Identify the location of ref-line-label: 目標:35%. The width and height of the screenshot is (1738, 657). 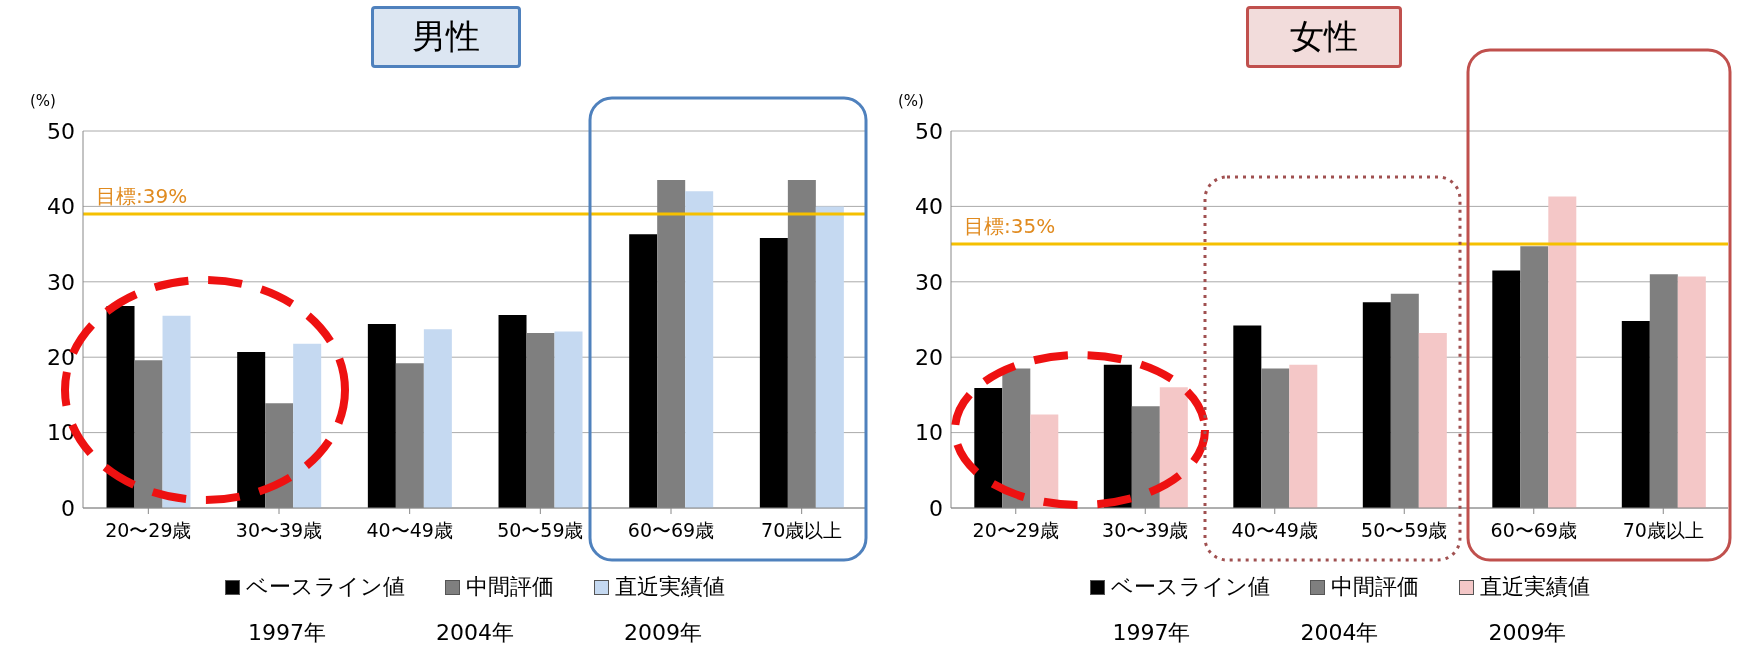
(1010, 226).